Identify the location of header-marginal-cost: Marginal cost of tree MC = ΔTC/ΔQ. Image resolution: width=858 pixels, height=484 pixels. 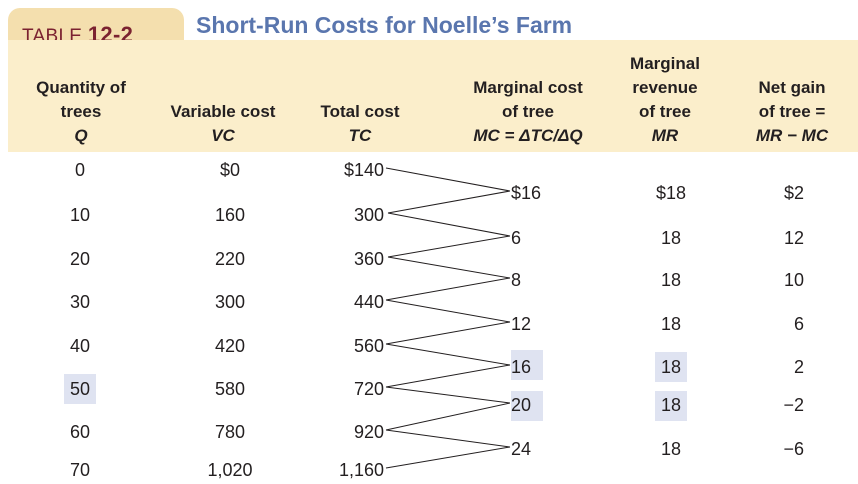
(528, 112).